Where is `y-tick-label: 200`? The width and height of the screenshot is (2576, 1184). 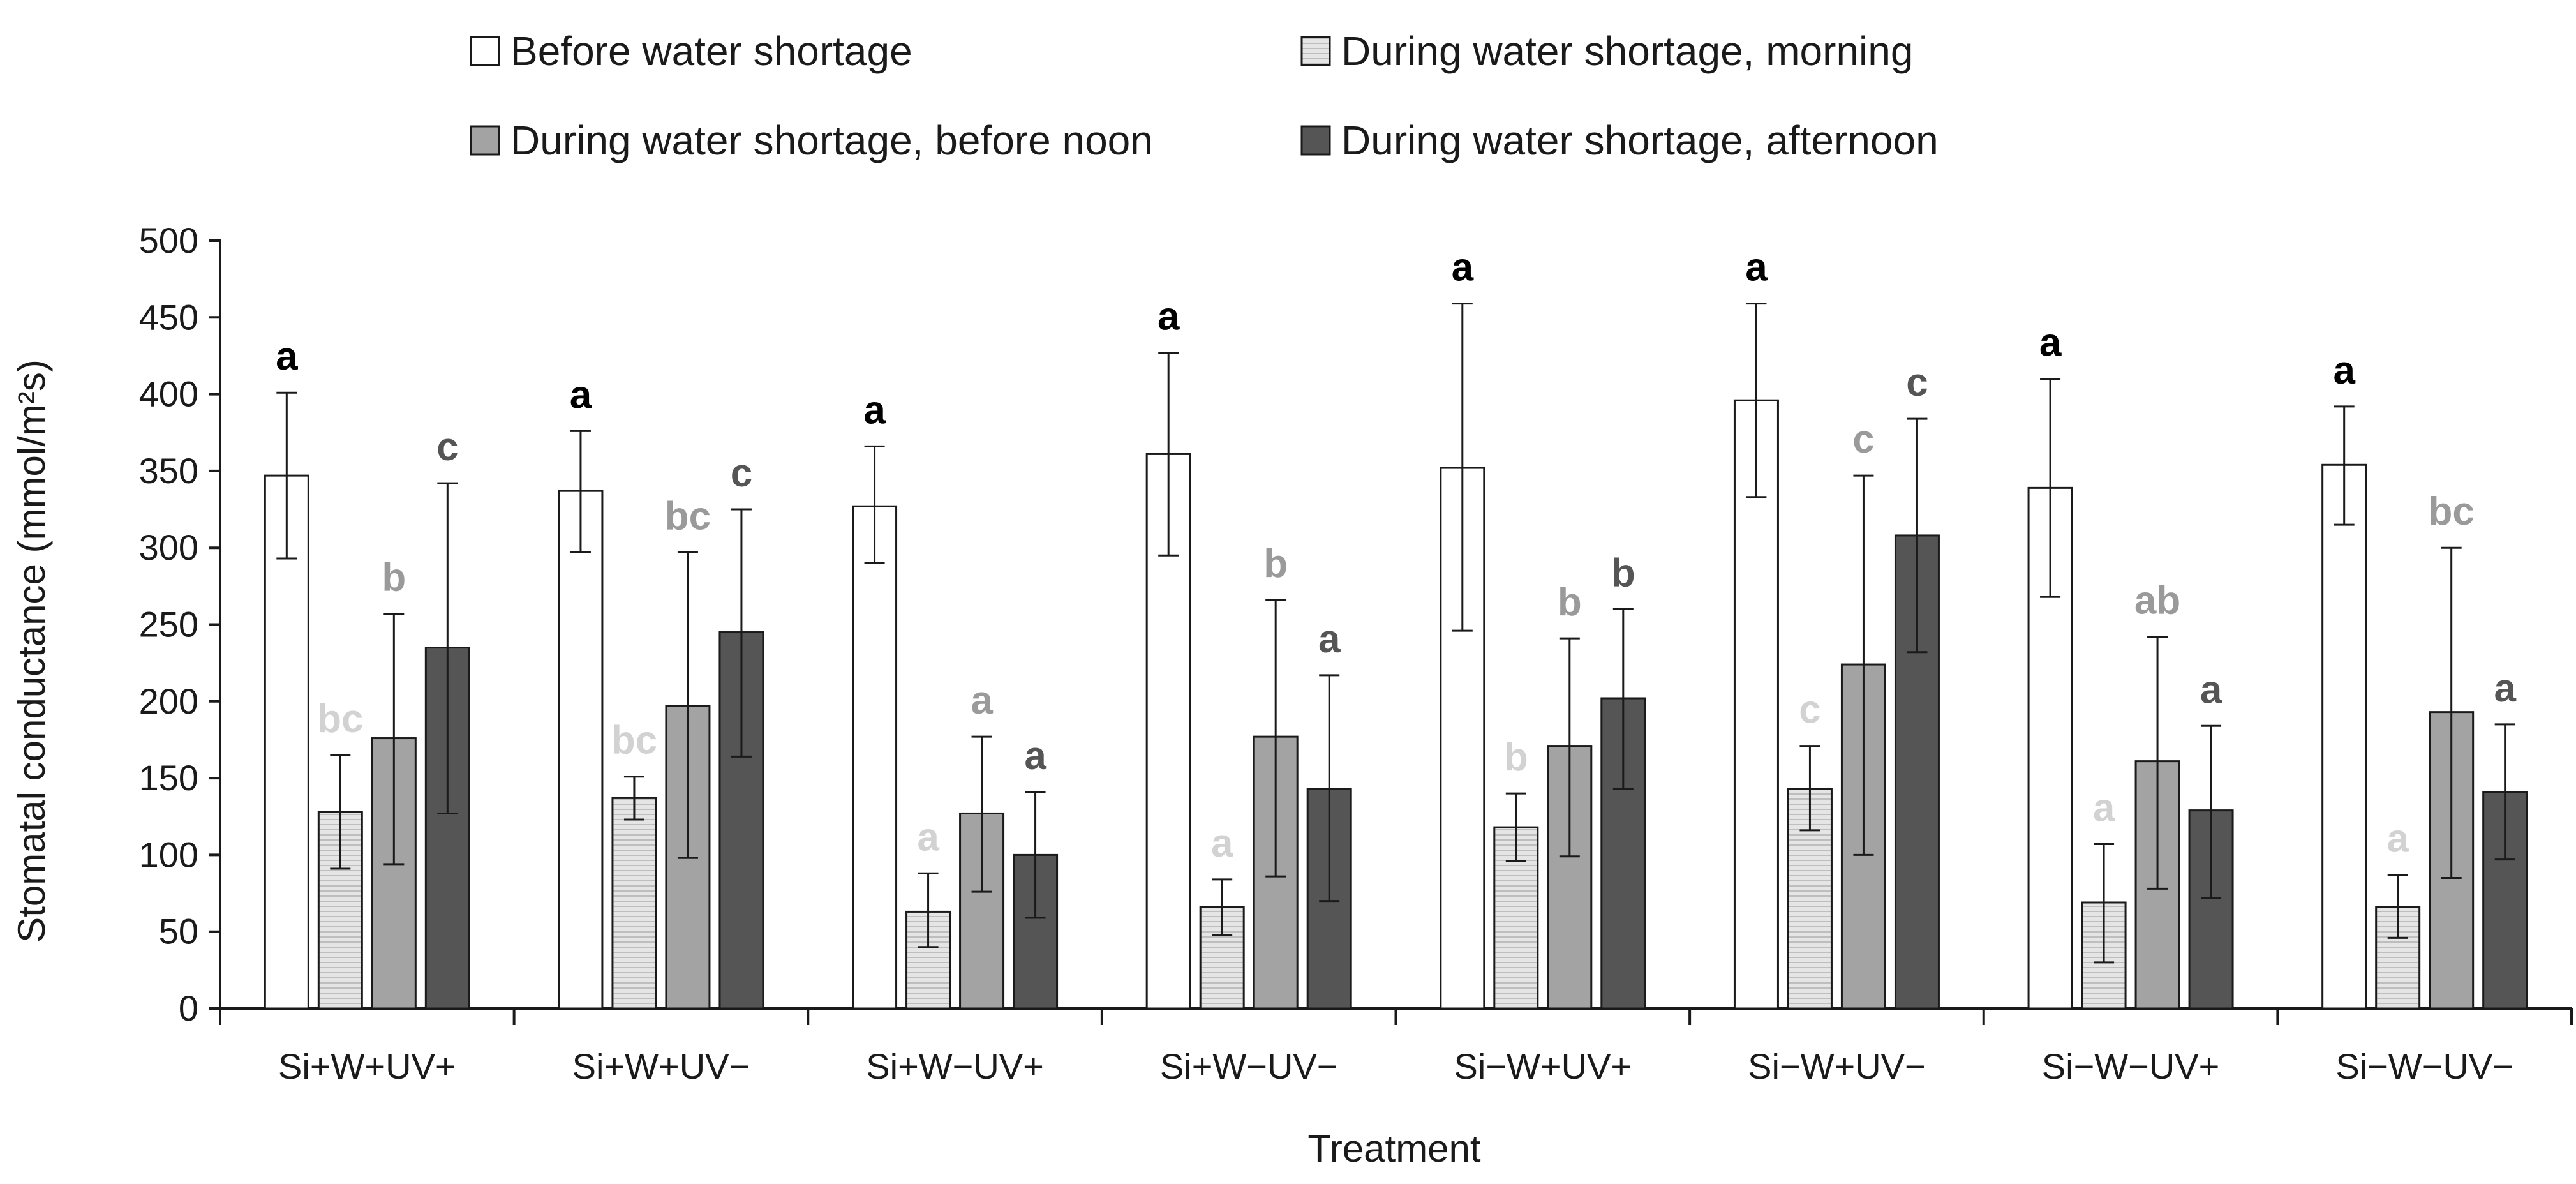
y-tick-label: 200 is located at coordinates (168, 701).